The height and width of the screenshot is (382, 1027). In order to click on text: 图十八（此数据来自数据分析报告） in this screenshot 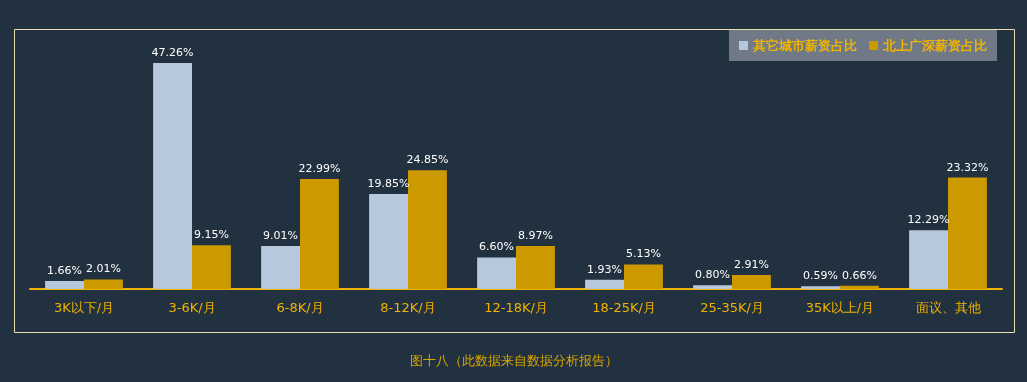, I will do `click(513, 360)`.